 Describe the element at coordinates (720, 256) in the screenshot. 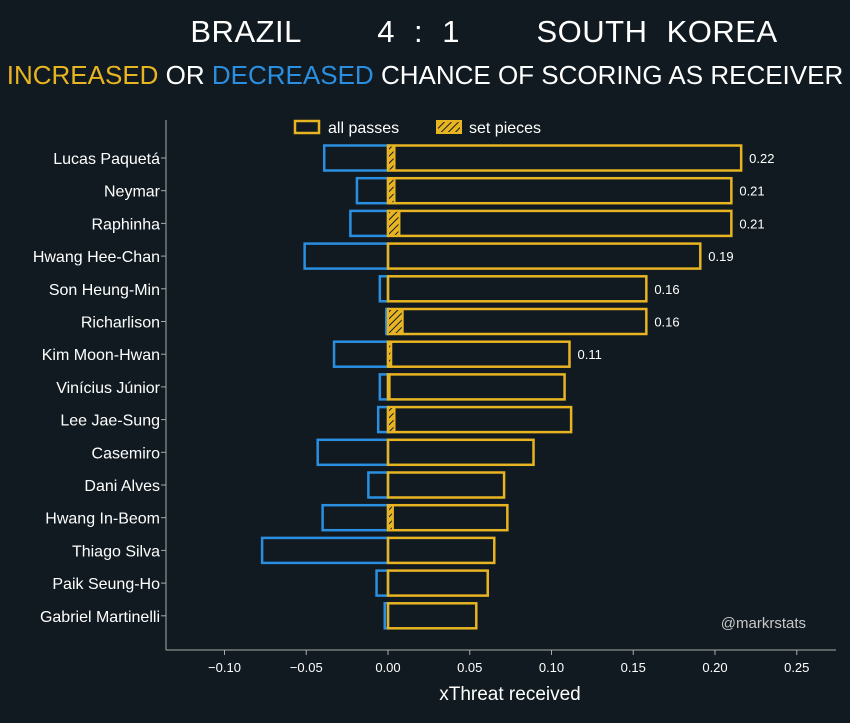

I see `data-label: 0.19` at that location.